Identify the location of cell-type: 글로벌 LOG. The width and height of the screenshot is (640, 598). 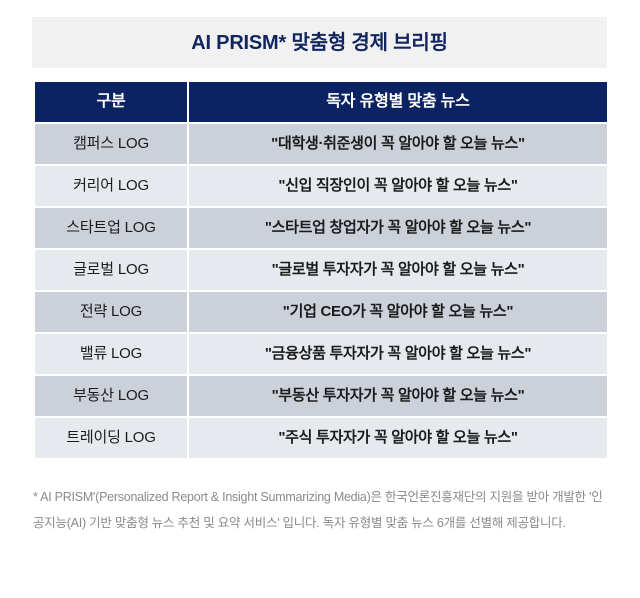
(111, 270).